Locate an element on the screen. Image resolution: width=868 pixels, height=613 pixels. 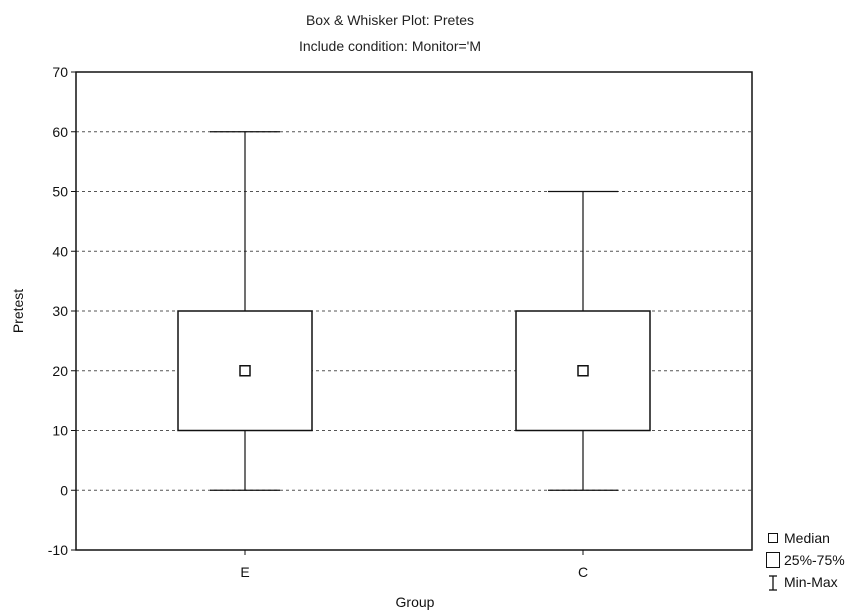
legend-label-median: Median is located at coordinates (807, 538).